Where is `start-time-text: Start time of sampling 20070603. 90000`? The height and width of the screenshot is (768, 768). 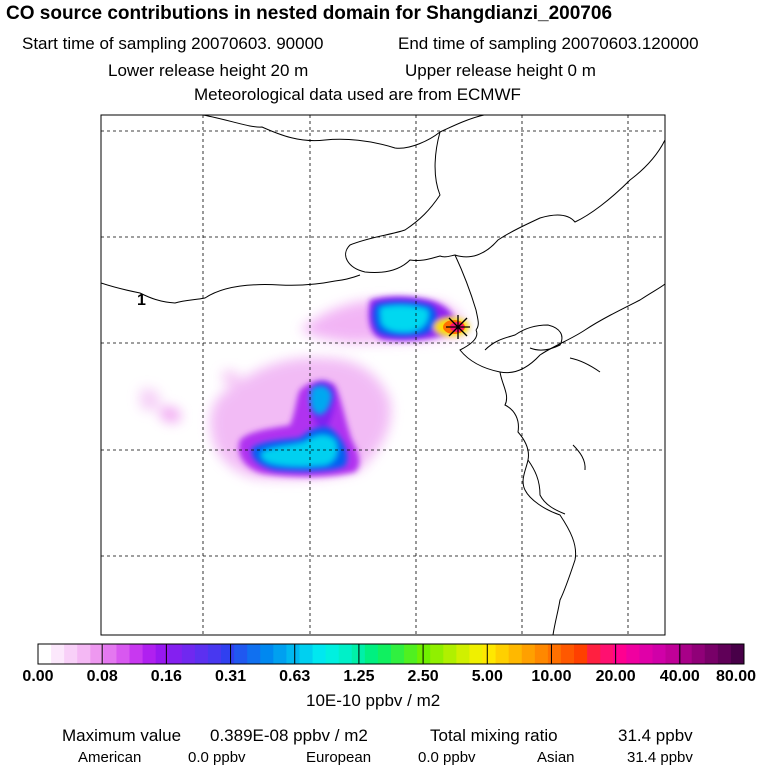 start-time-text: Start time of sampling 20070603. 90000 is located at coordinates (173, 43).